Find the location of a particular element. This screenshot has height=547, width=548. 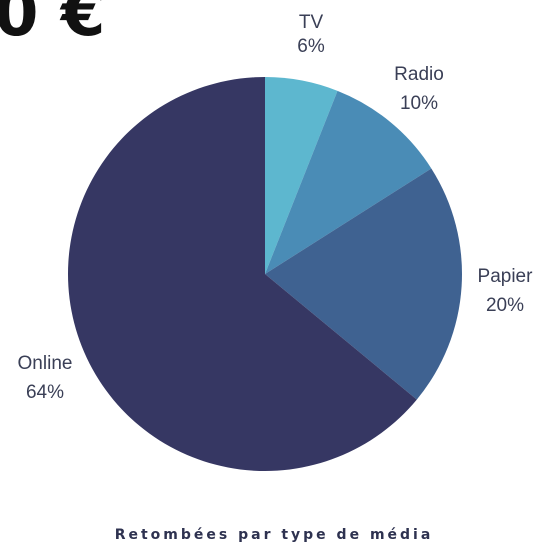

slice-value-online: 64% is located at coordinates (45, 392).